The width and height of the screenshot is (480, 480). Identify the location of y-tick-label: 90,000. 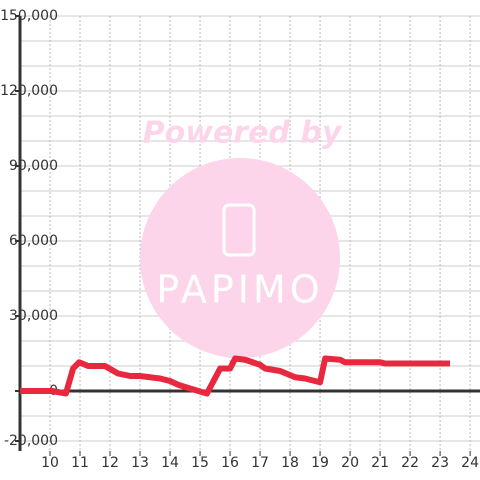
(33, 166).